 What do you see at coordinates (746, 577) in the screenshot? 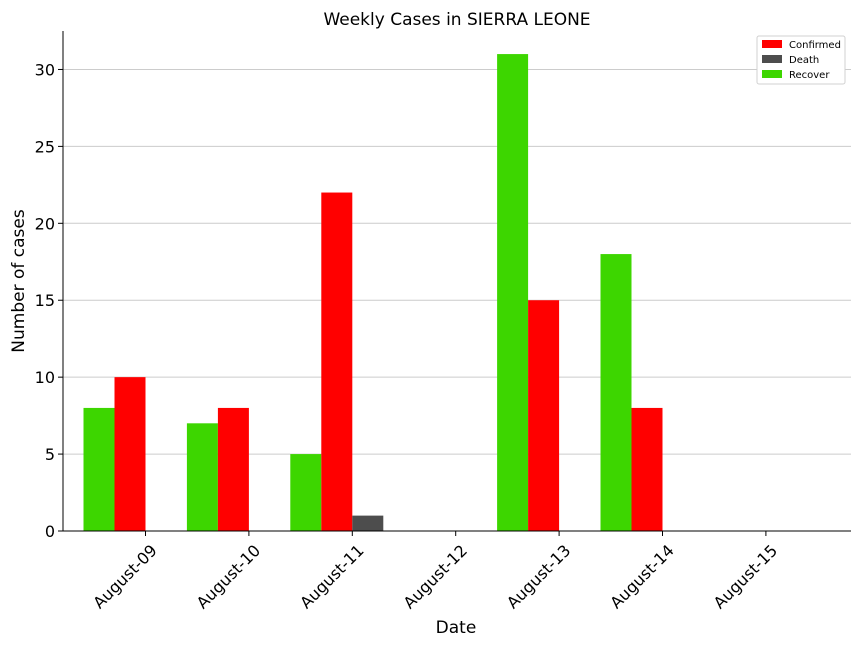
I see `x-tick-label: August-15` at bounding box center [746, 577].